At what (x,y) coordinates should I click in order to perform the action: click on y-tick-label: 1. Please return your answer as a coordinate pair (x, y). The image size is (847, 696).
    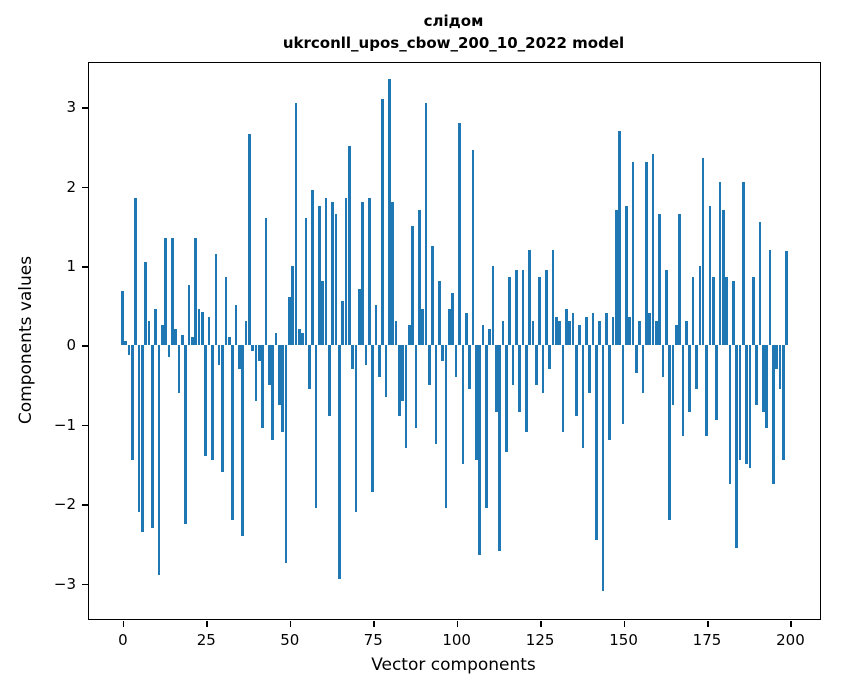
    Looking at the image, I should click on (71, 266).